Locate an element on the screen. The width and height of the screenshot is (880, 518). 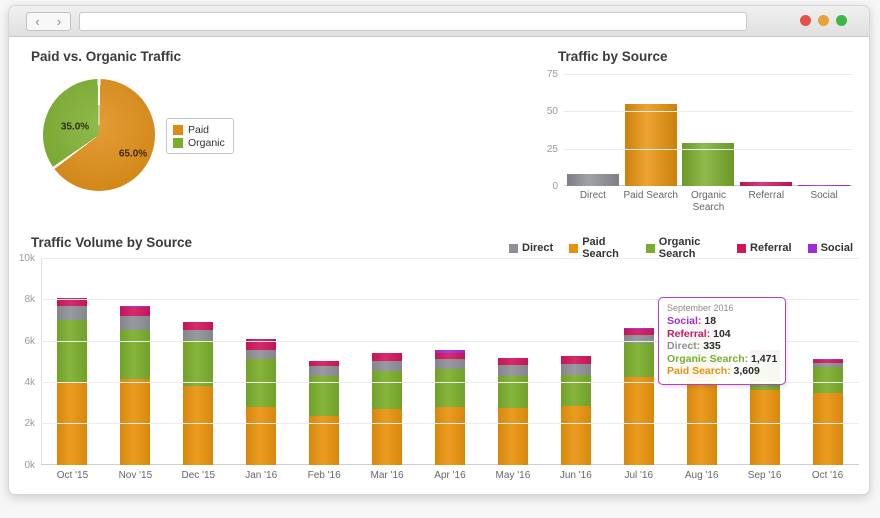
x-axis-label: Jun '16 is located at coordinates (575, 475).